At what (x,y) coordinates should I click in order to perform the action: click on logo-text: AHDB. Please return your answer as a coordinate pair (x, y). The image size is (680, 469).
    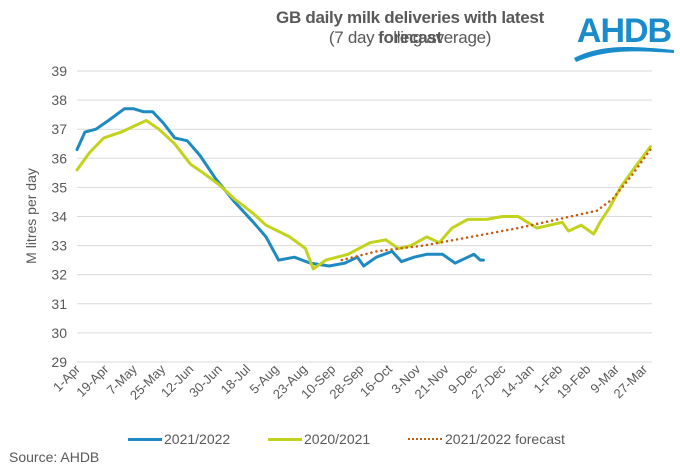
    Looking at the image, I should click on (624, 31).